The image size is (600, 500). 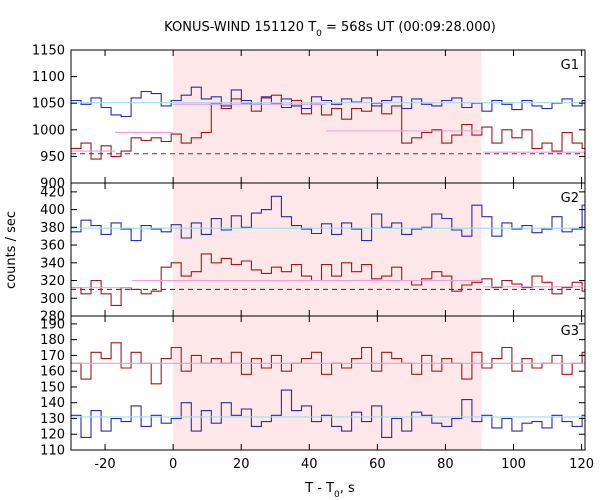 What do you see at coordinates (48, 130) in the screenshot?
I see `panel-g1-y-tick-label: 1000` at bounding box center [48, 130].